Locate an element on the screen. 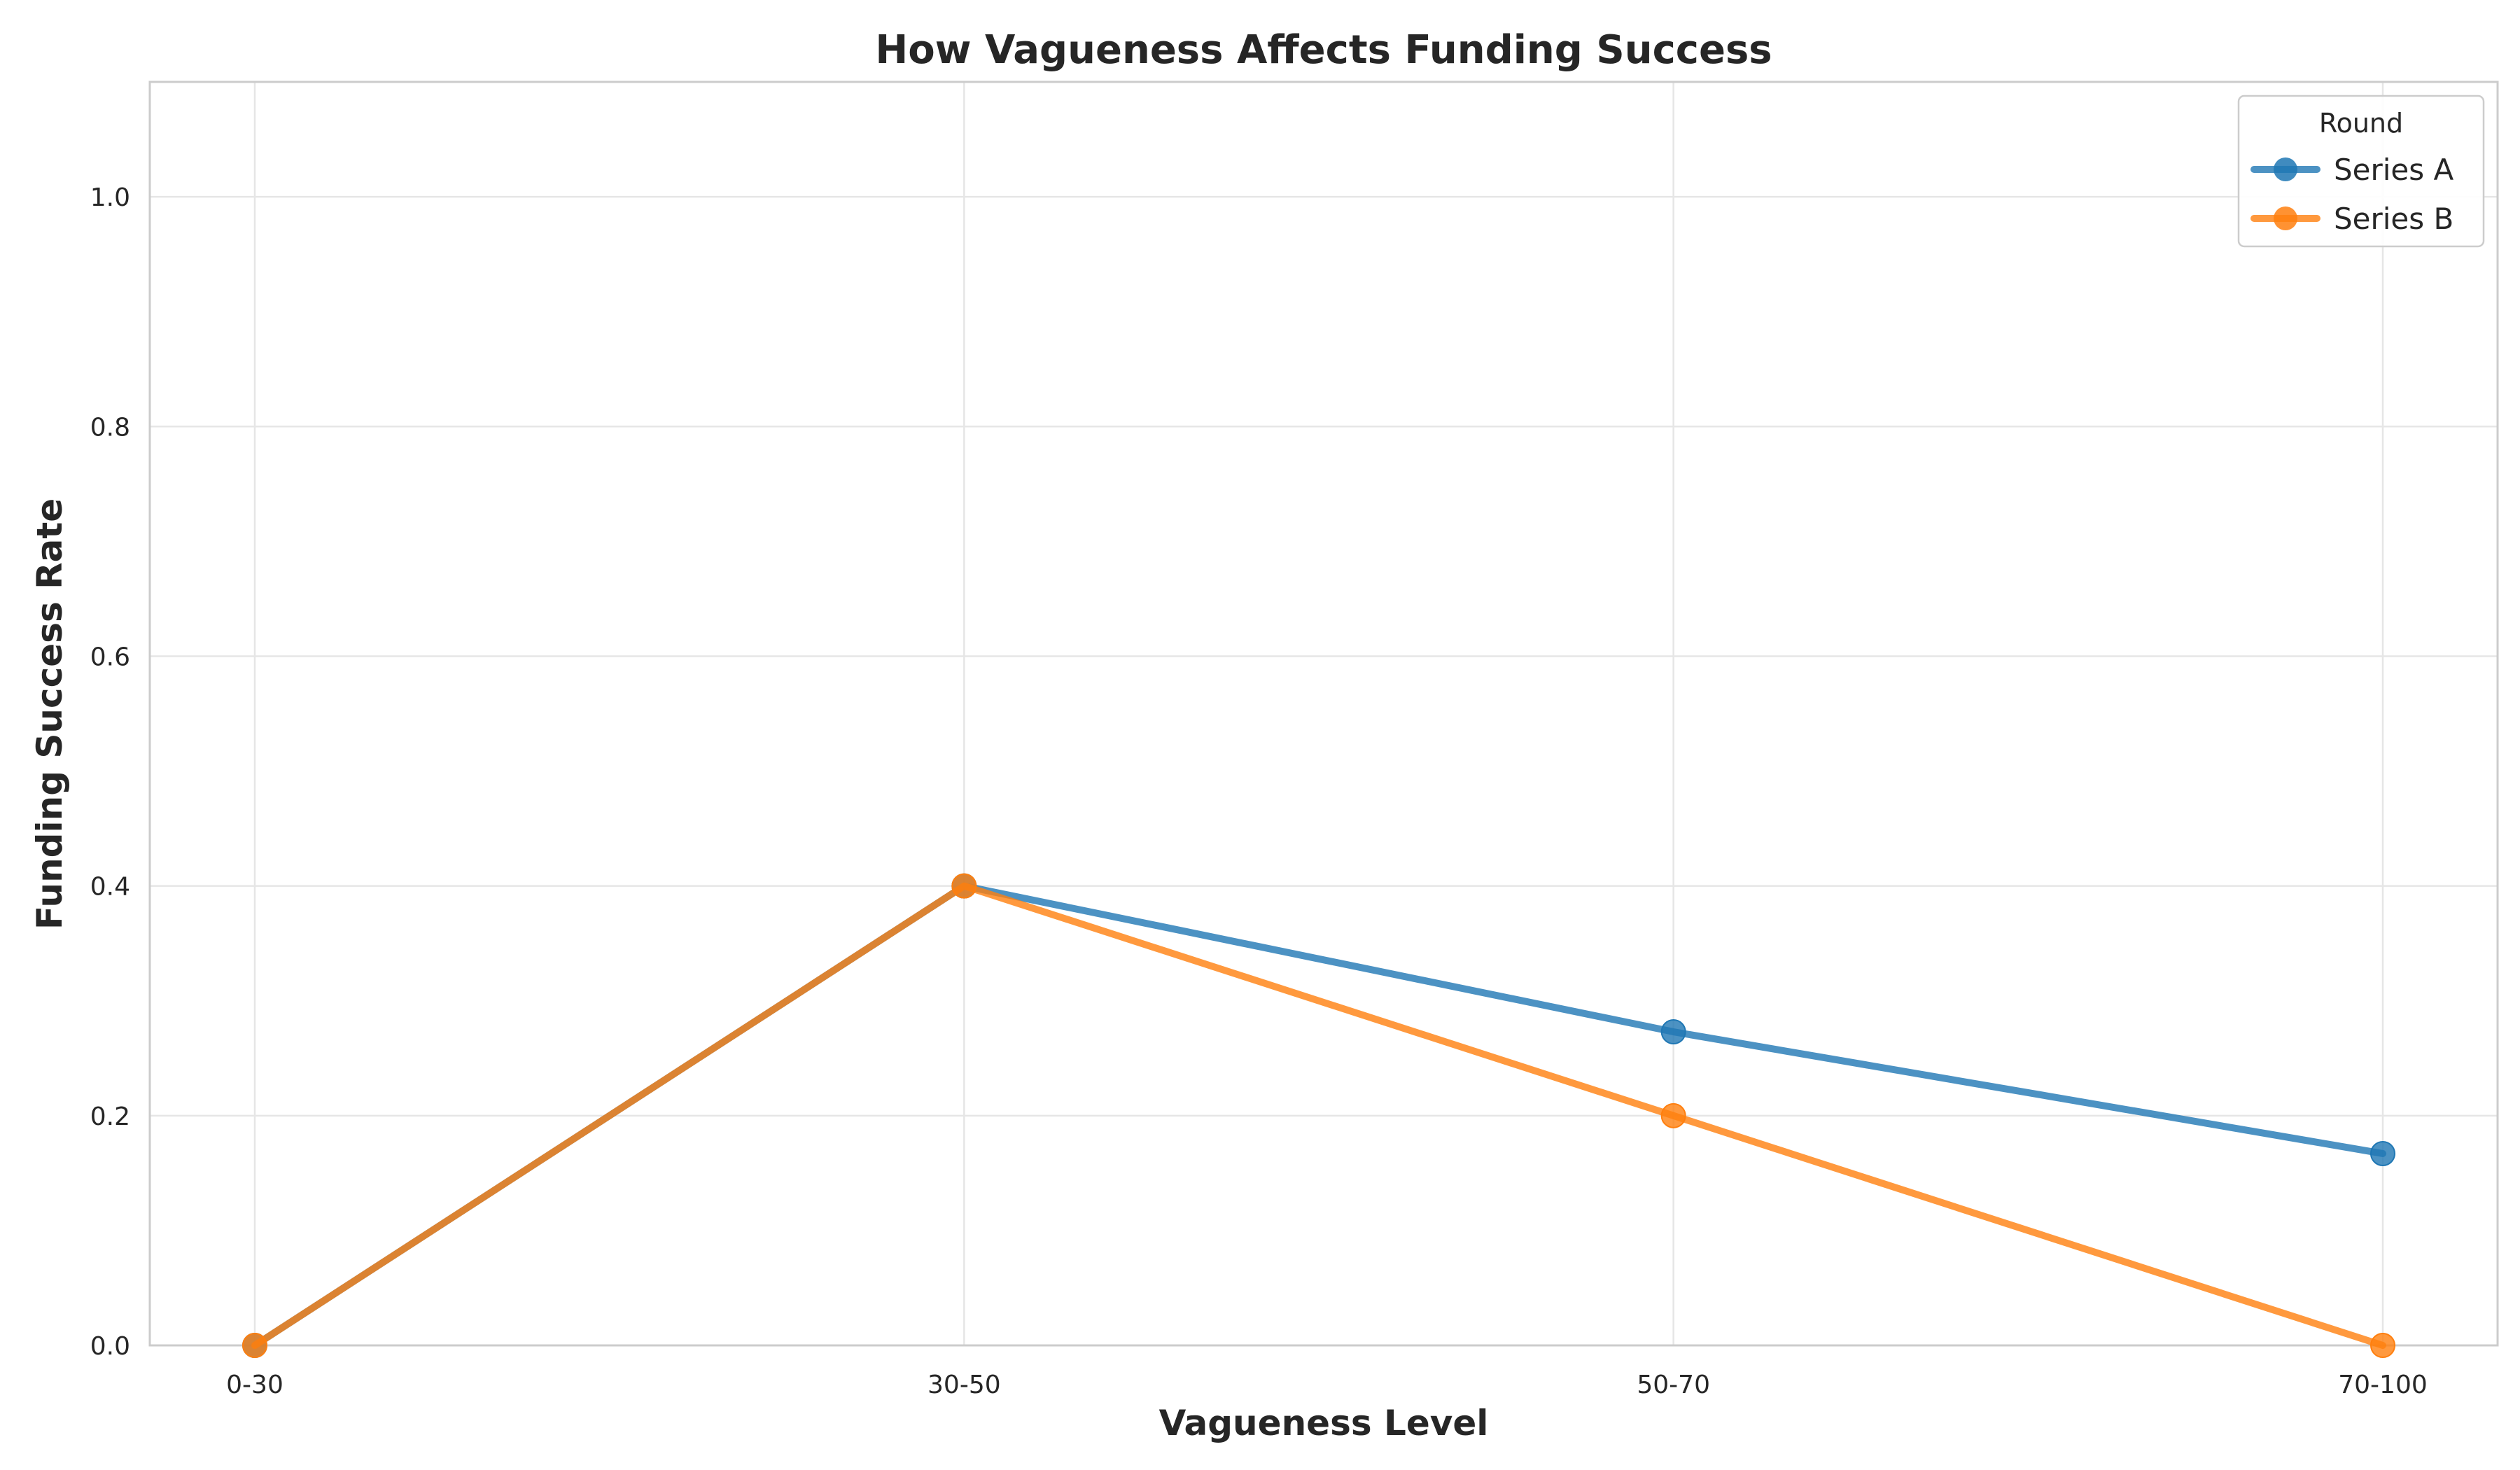 This screenshot has width=2520, height=1470. x-axis-title: Vagueness Level is located at coordinates (1324, 1423).